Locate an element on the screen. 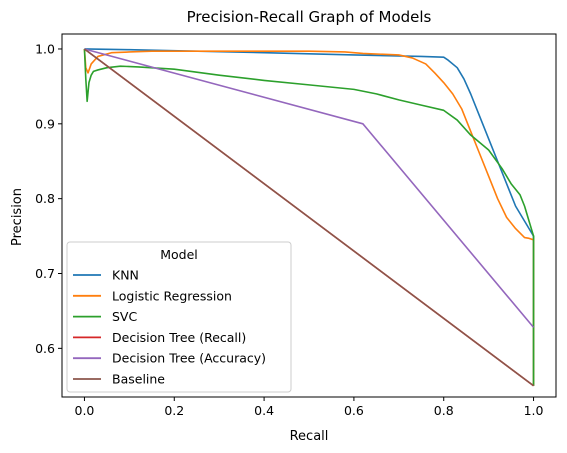 The image size is (567, 453). legend-label: Decision Tree (Recall) is located at coordinates (179, 337).